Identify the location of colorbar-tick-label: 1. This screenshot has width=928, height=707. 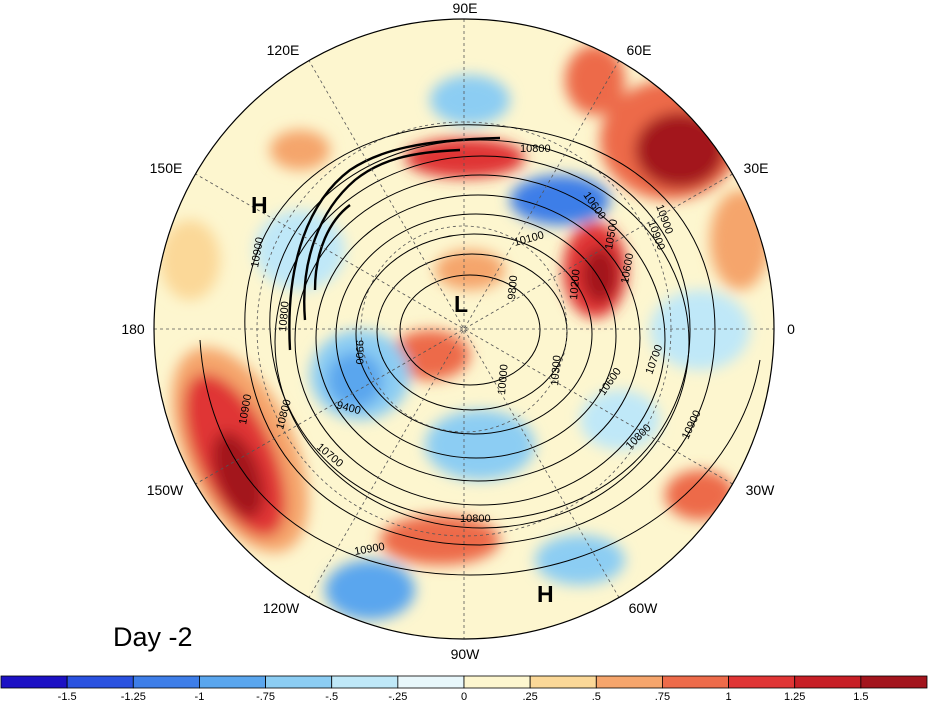
(729, 696).